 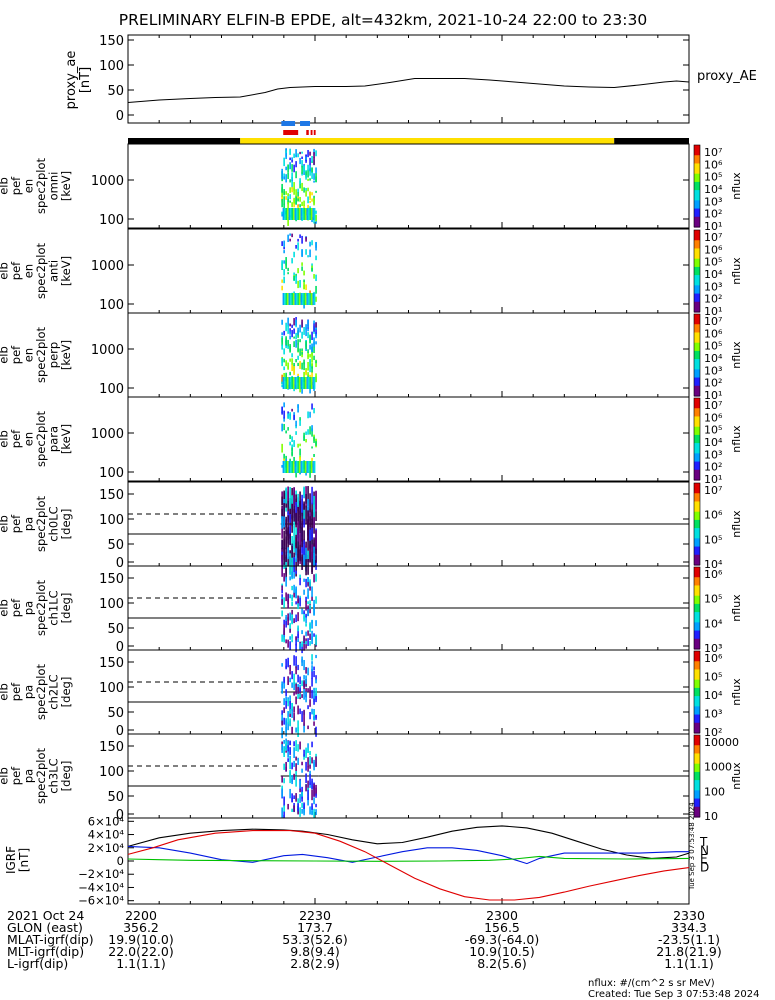 What do you see at coordinates (50, 939) in the screenshot?
I see `footer-row-label: MLAT-igrf(dip)` at bounding box center [50, 939].